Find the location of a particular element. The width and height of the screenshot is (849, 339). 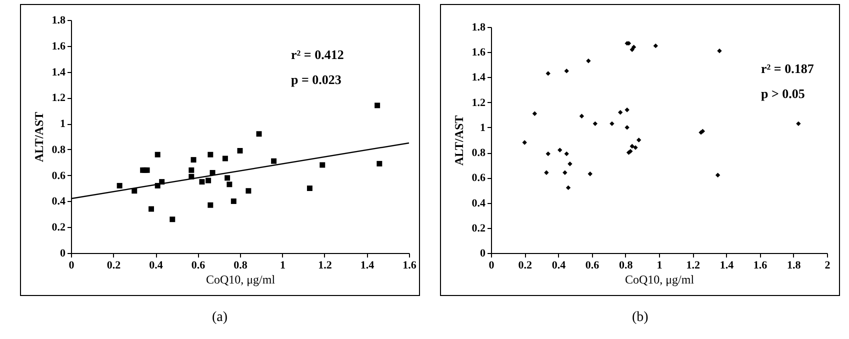

annotation: r² = 0.187 is located at coordinates (787, 68).